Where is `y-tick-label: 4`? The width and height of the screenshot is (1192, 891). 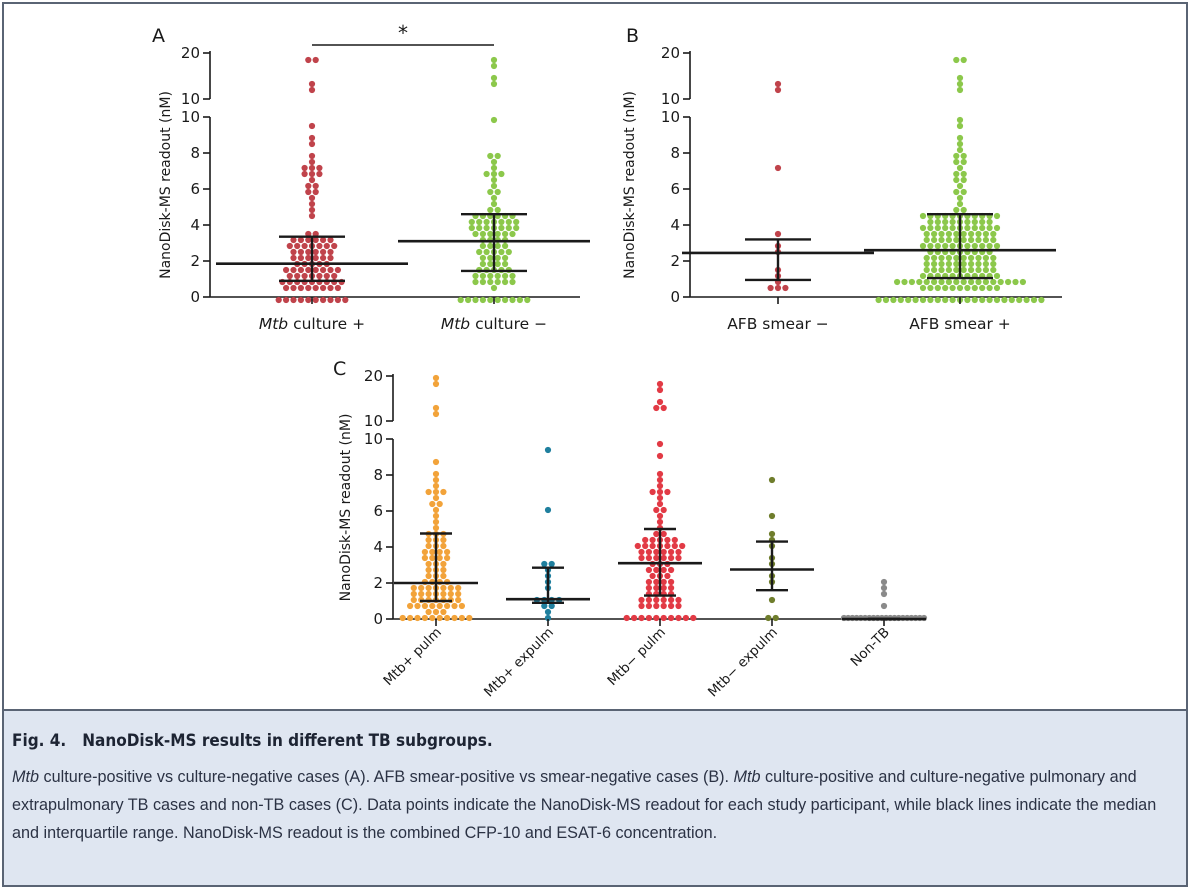 y-tick-label: 4 is located at coordinates (675, 225).